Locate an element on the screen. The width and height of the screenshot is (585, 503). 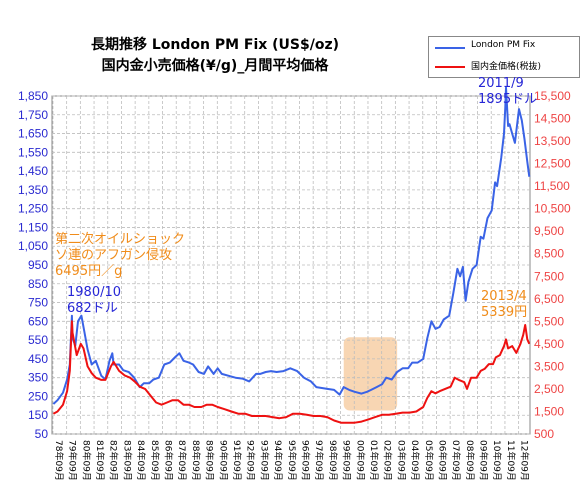
left-axis-tick-label: 1,450 is located at coordinates (33, 171).